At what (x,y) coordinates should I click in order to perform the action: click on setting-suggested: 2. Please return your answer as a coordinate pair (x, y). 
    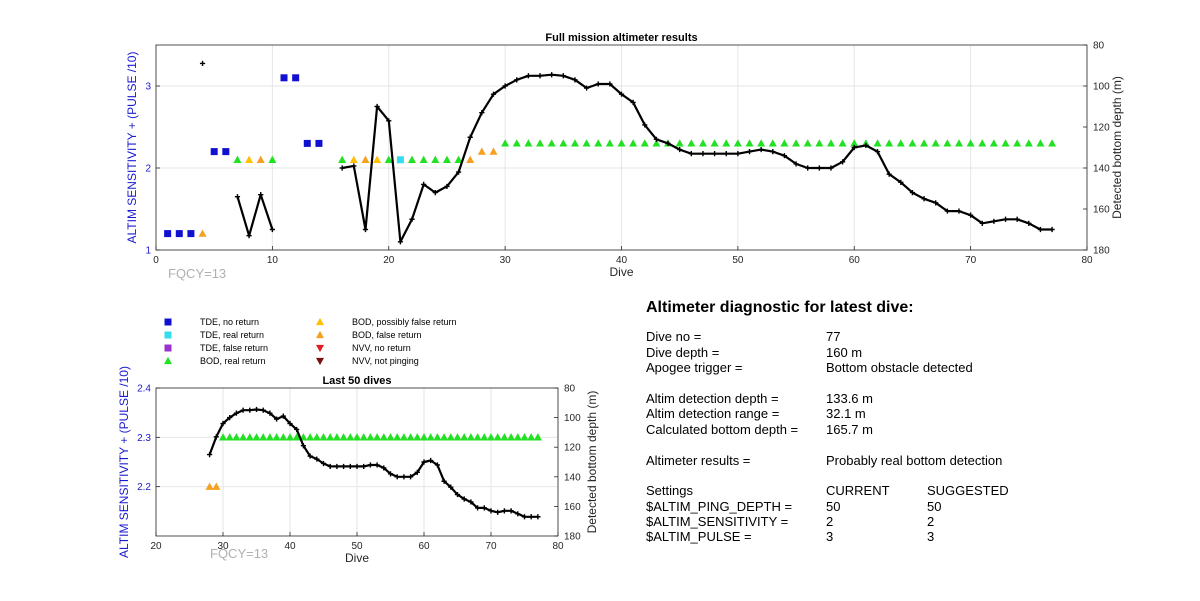
    Looking at the image, I should click on (931, 522).